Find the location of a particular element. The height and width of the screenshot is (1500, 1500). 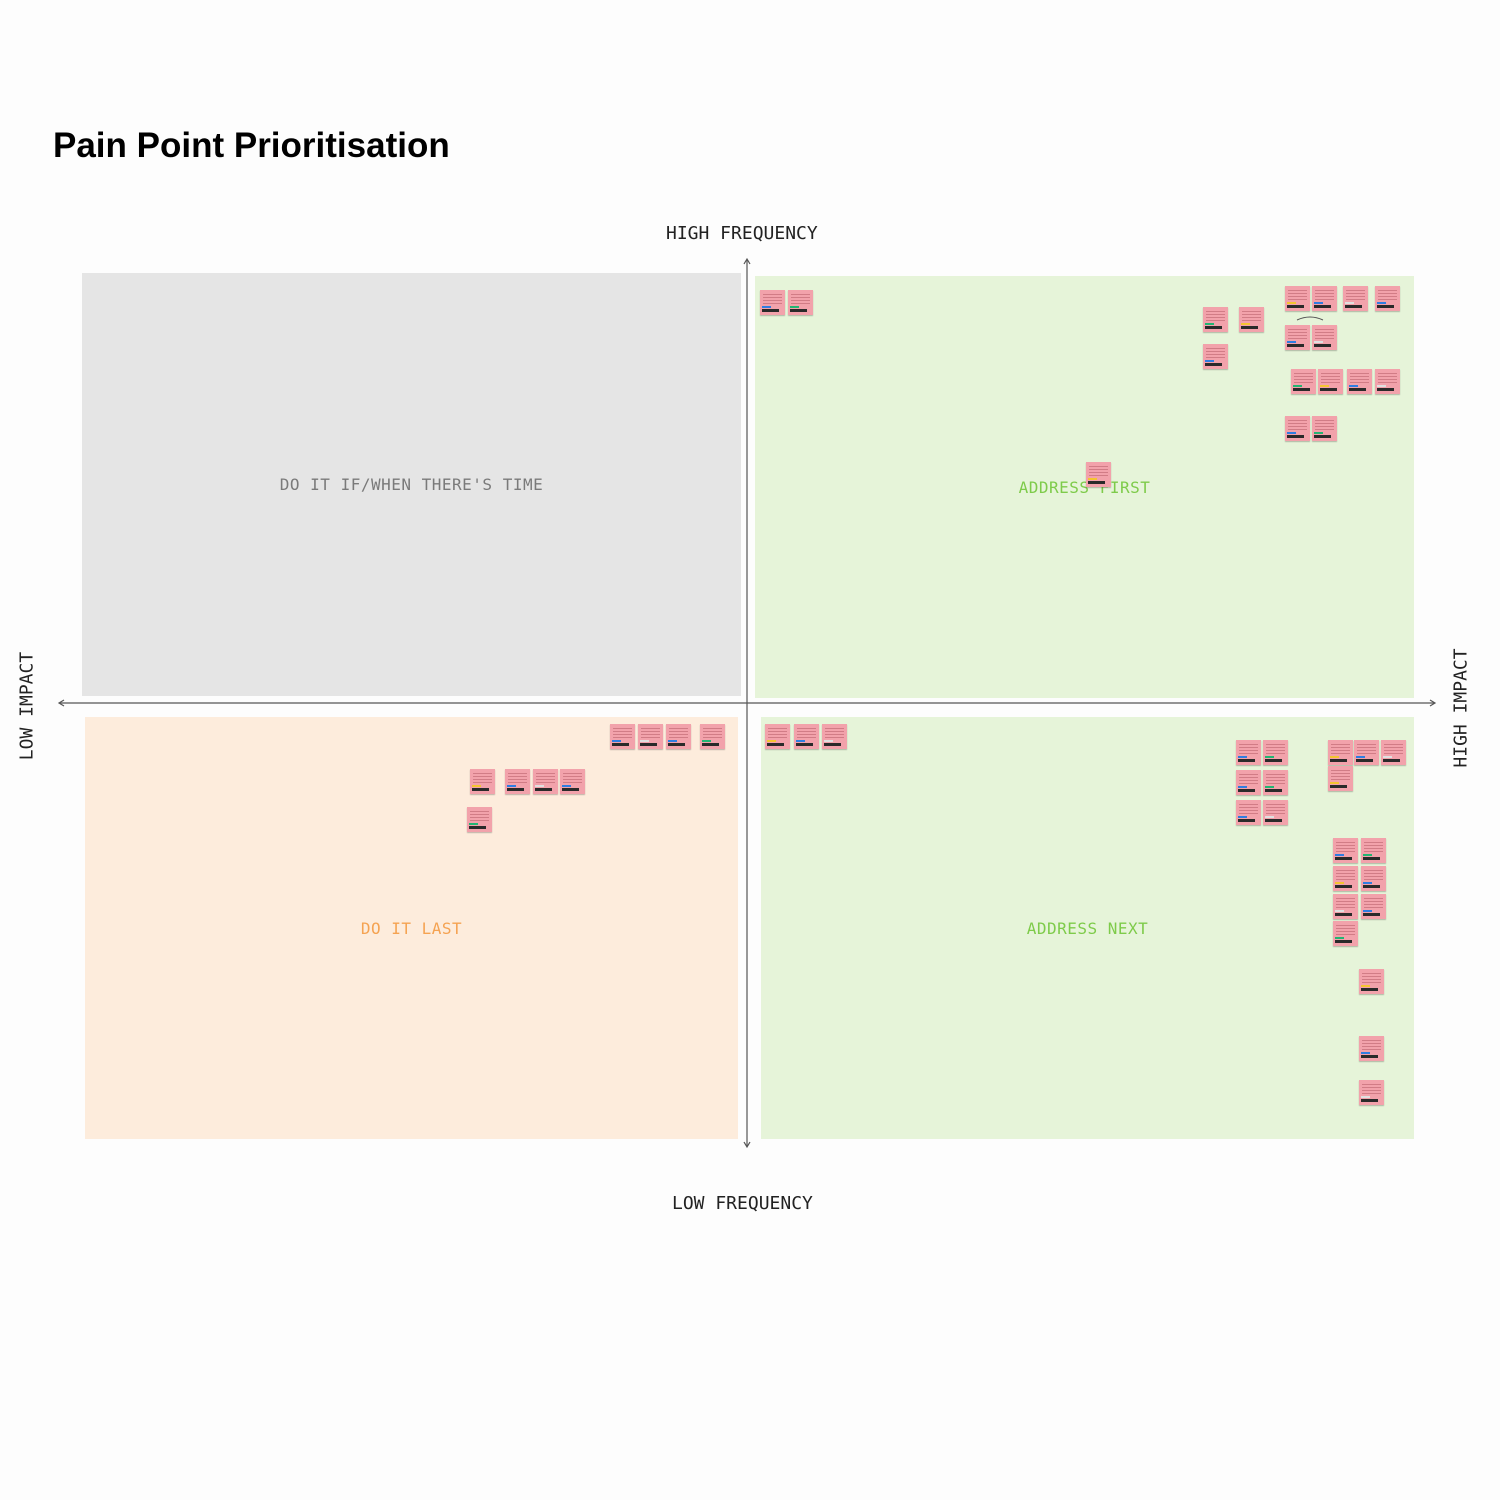

axis-label-high-frequency: HIGH FREQUENCY is located at coordinates (742, 233).